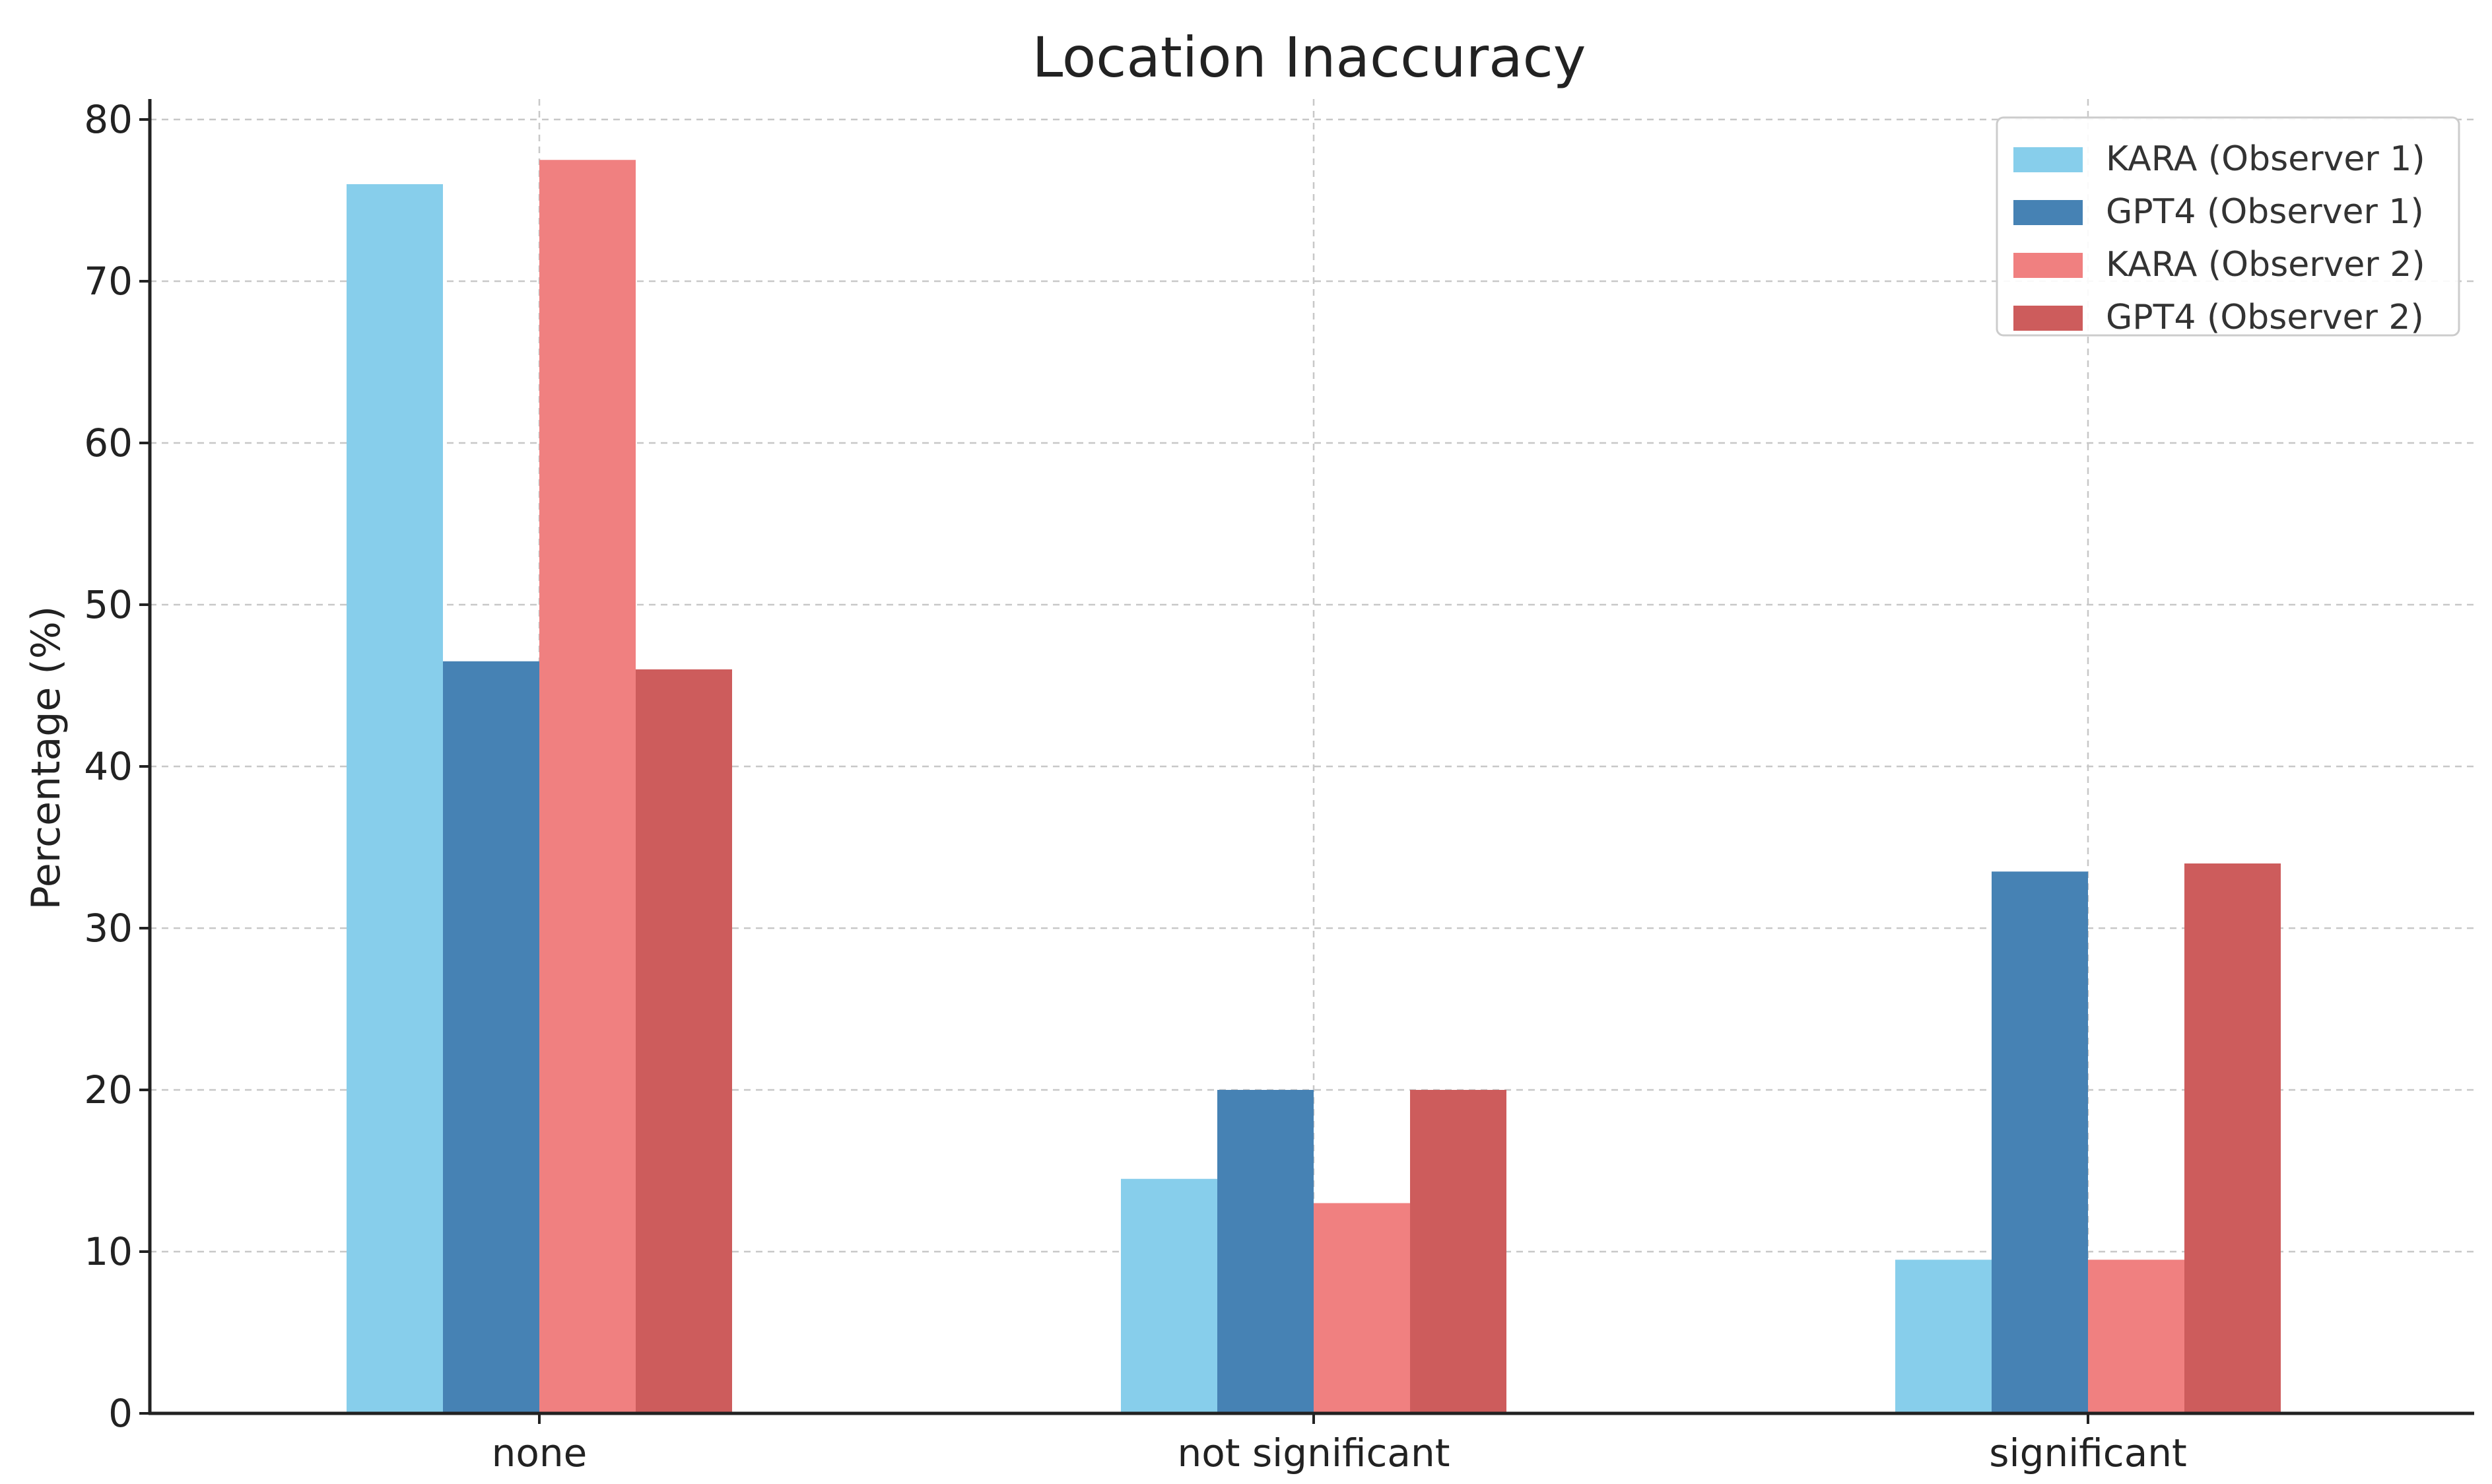  Describe the element at coordinates (2265, 212) in the screenshot. I see `legend-label: GPT4 (Observer 1)` at that location.